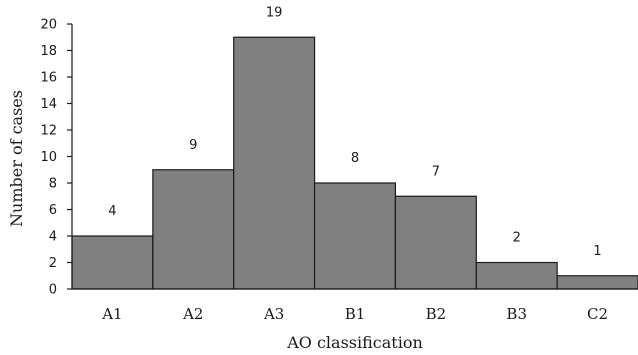 The height and width of the screenshot is (355, 638). I want to click on y-tick-label-18: 18, so click(48, 51).